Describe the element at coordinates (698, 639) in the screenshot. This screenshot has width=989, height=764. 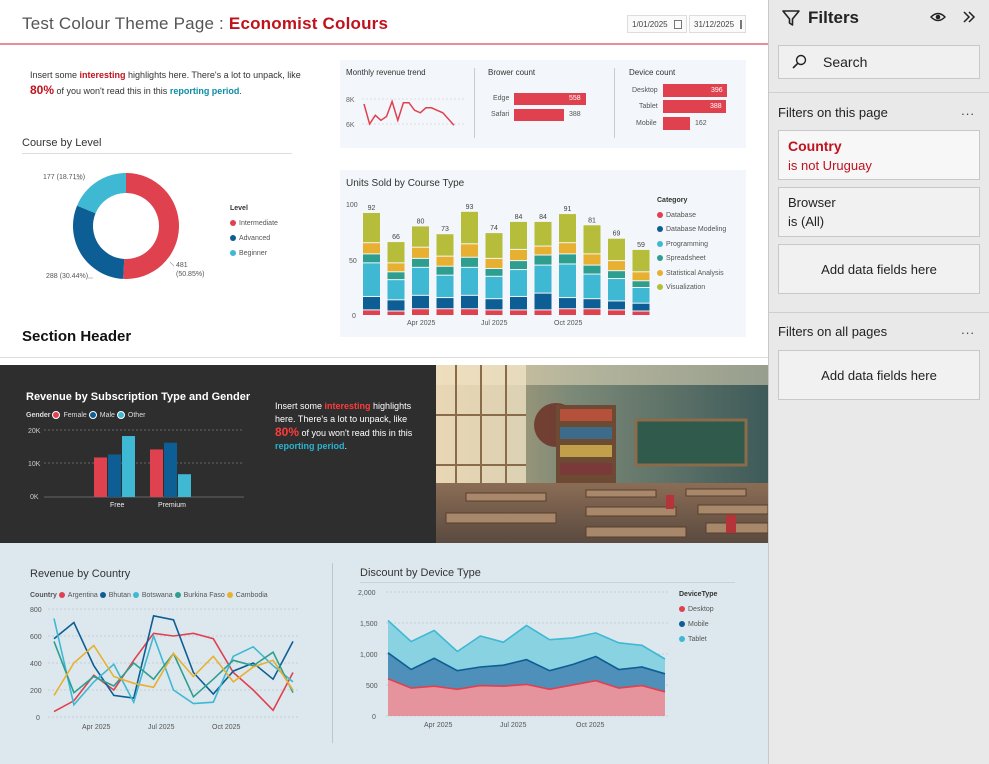
I see `discount-legend-item: Tablet` at that location.